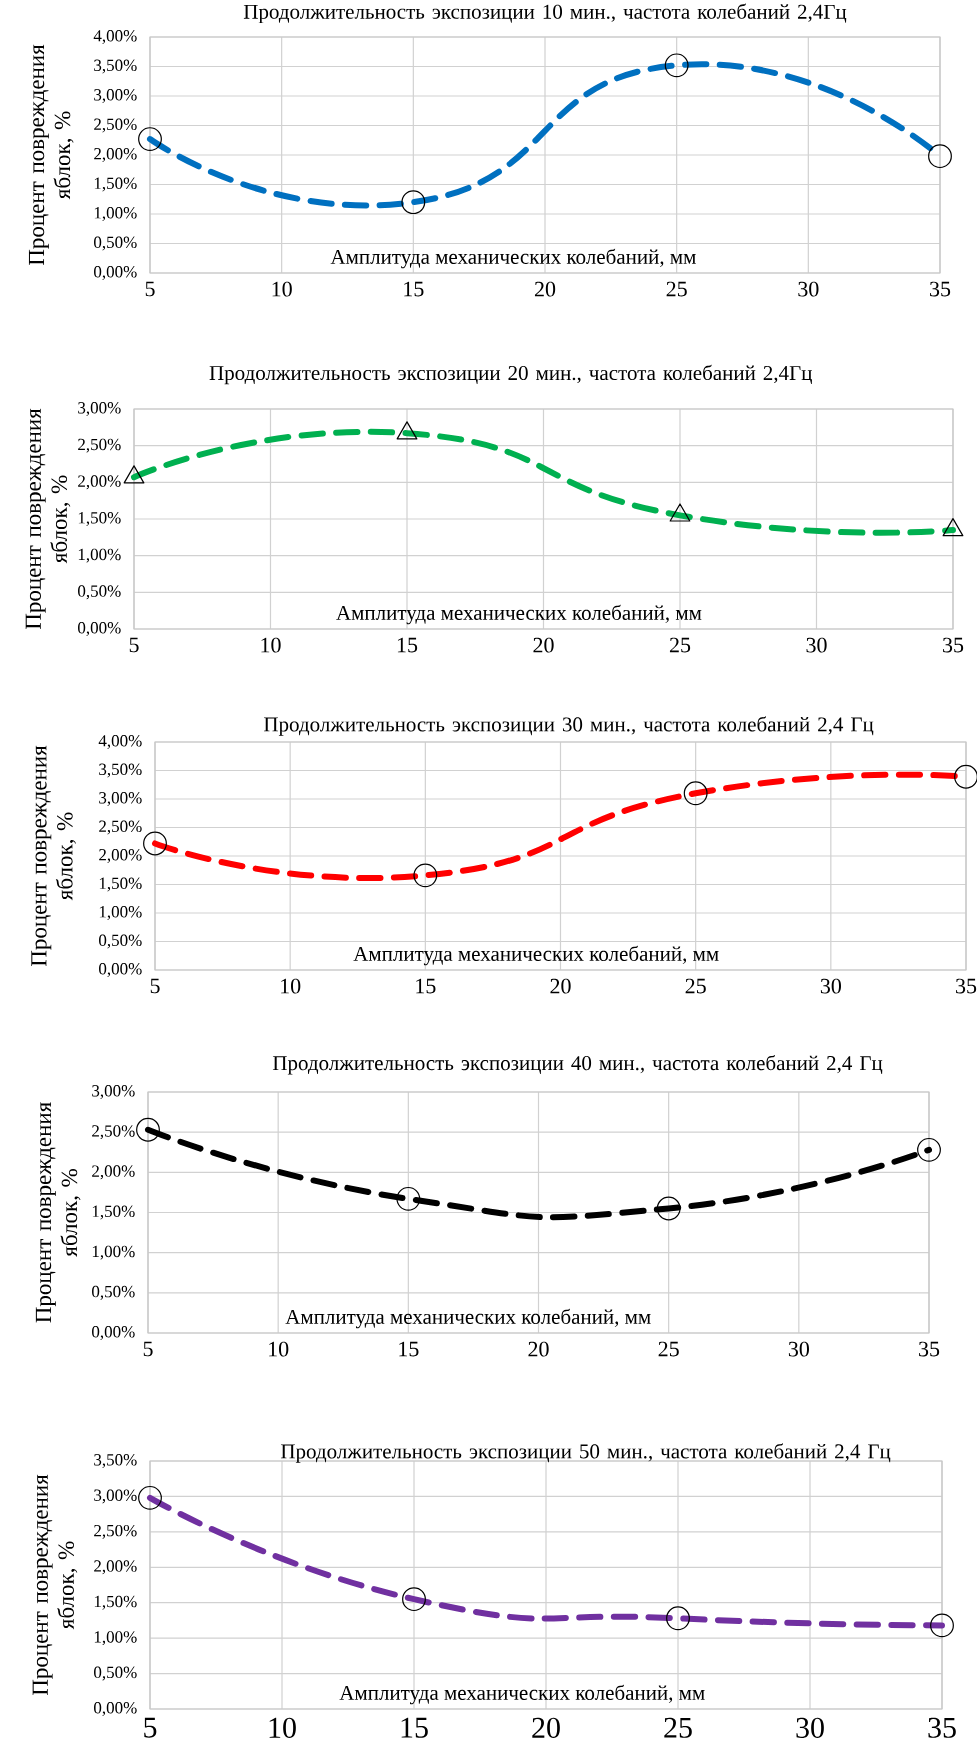 This screenshot has height=1760, width=977. Describe the element at coordinates (568, 726) in the screenshot. I see `chart-title: Продолжительность экспозиции 30 мин., частота колебаний 2,4 Гц` at that location.